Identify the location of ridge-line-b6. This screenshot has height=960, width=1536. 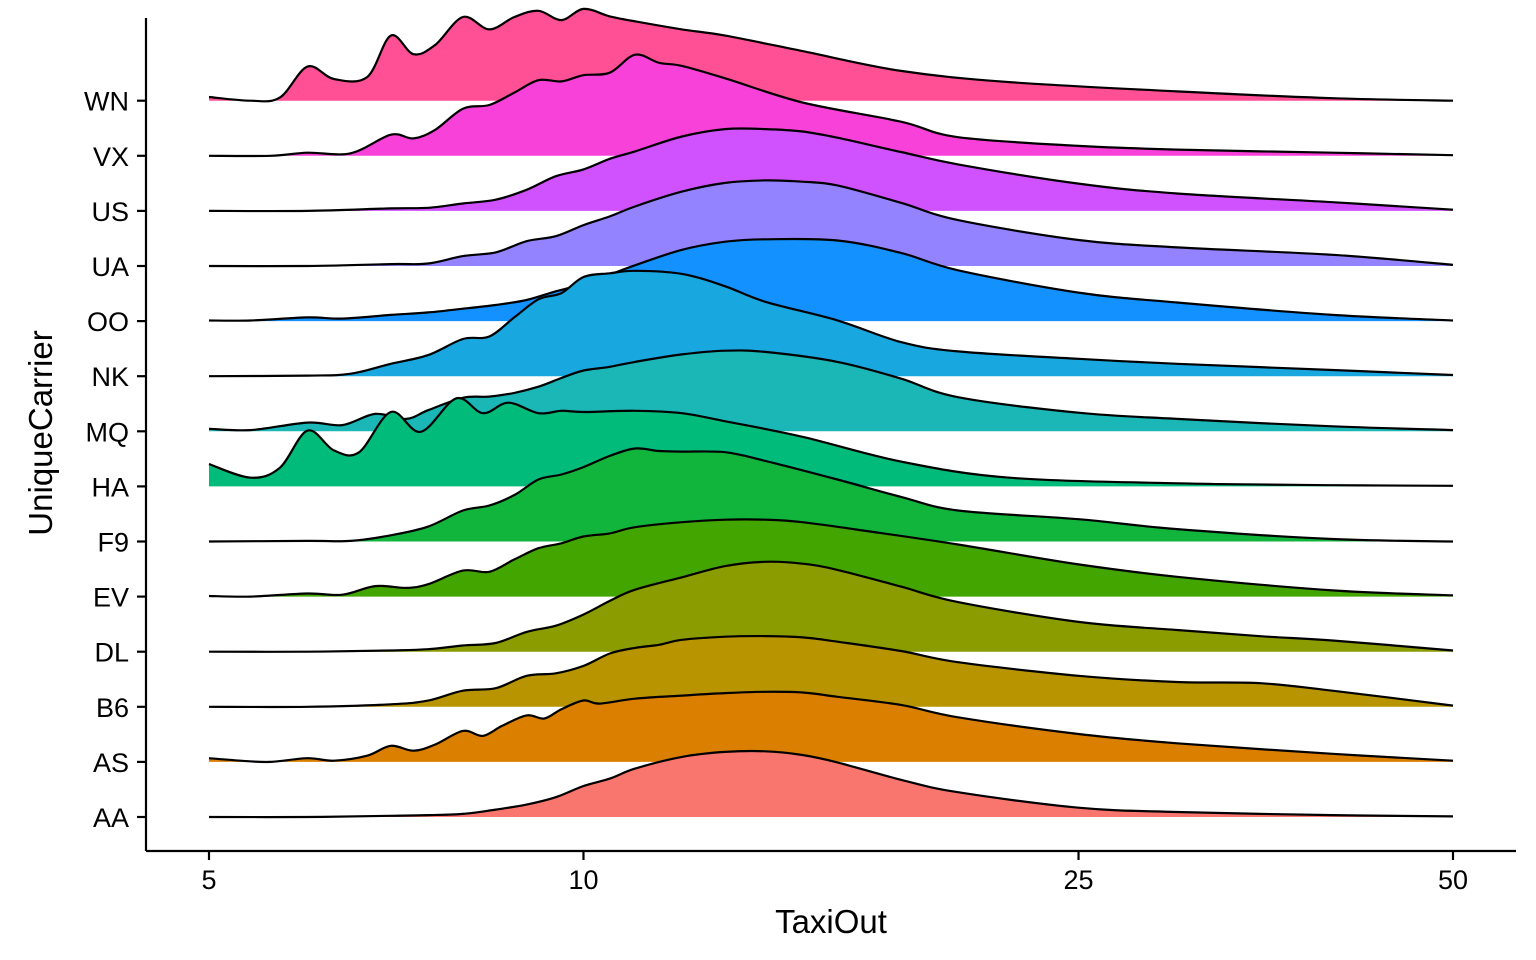
(831, 671).